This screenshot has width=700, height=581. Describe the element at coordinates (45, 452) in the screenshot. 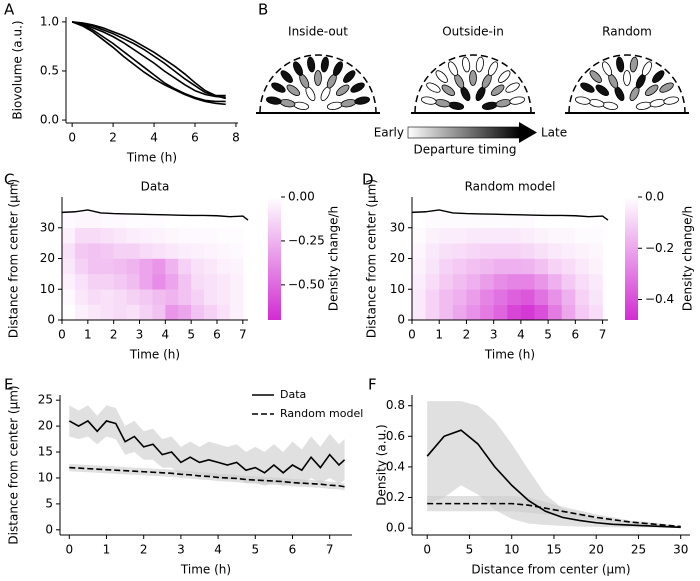

I see `y-tick-label: 15` at that location.